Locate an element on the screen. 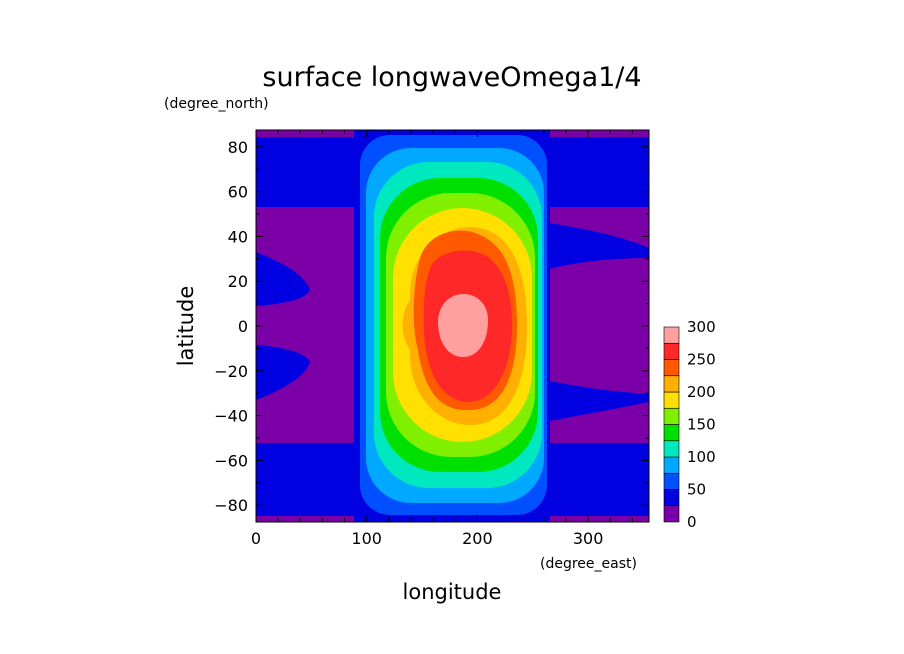  colorbar-tick-label: 50 is located at coordinates (696, 490).